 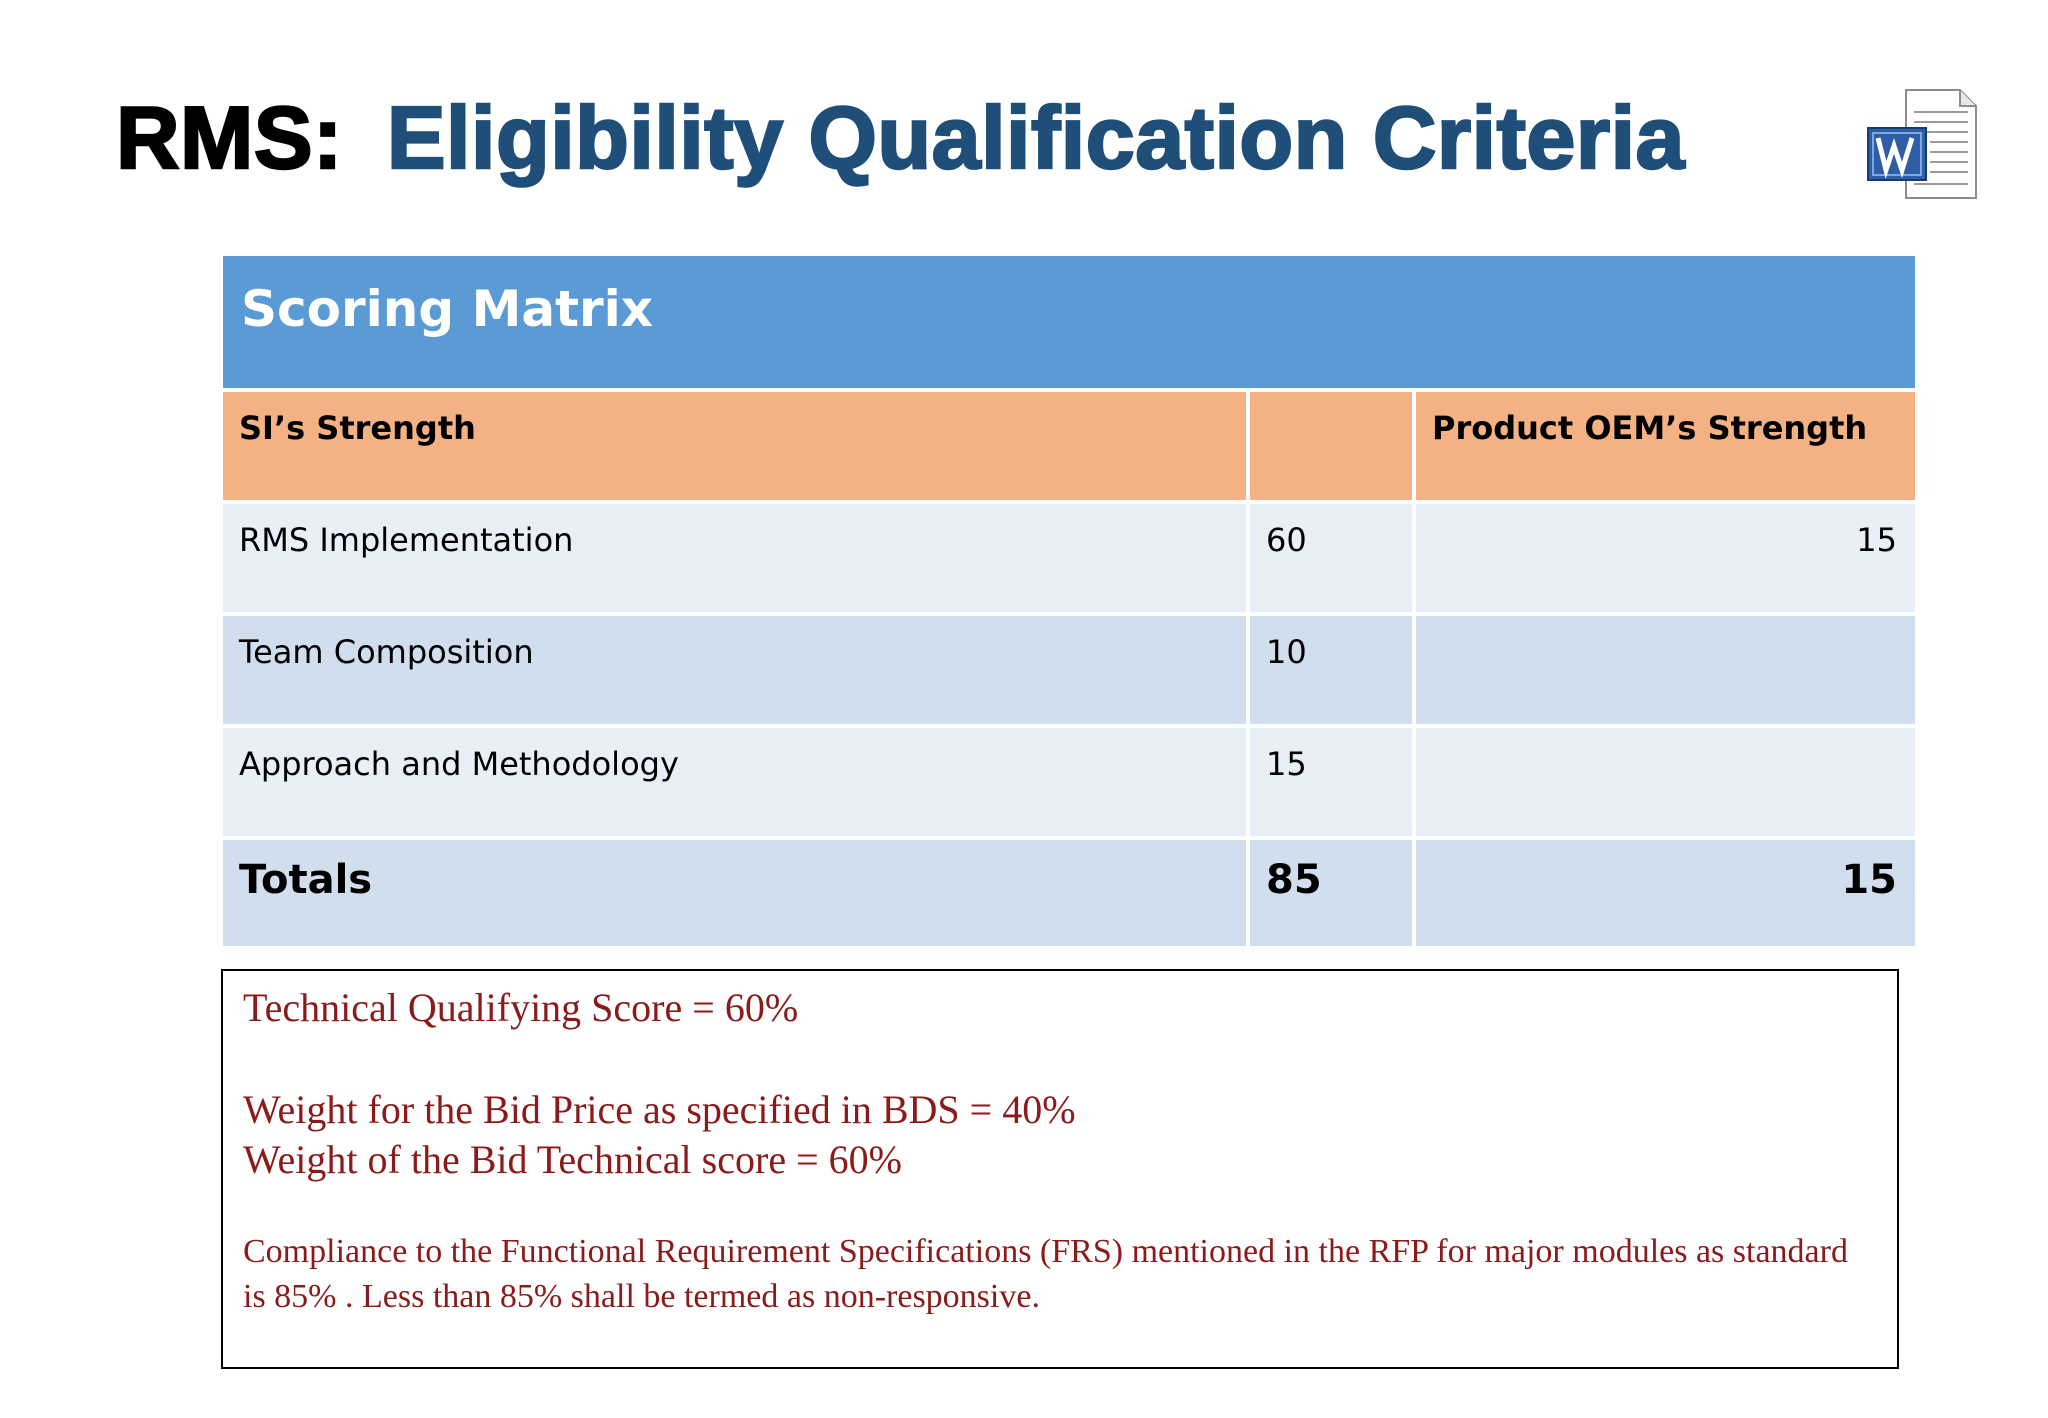 I want to click on totals-si-score: 85, so click(x=1331, y=891).